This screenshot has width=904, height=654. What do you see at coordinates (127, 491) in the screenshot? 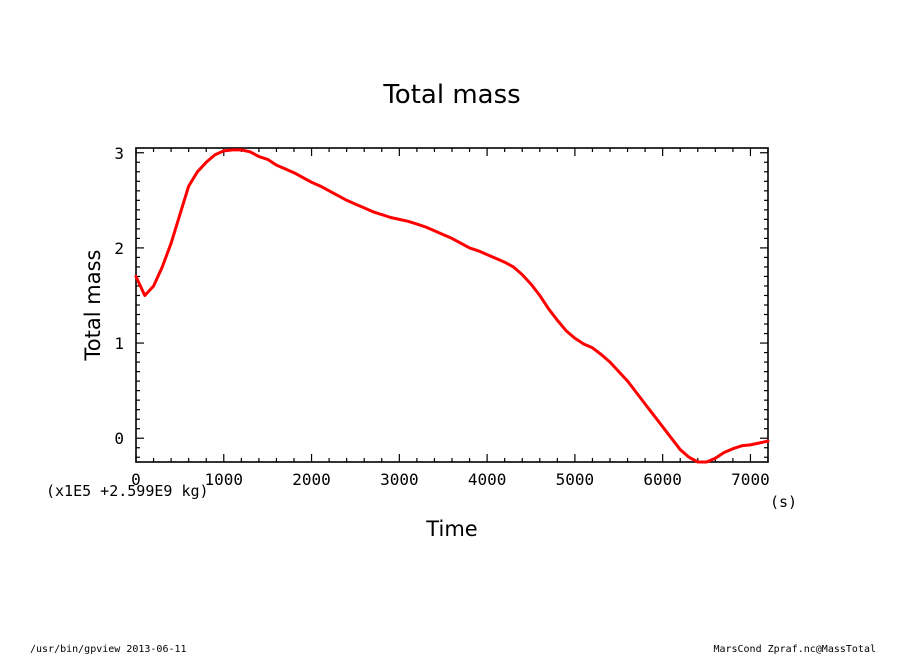
I see `y-unit-label: (x1E5 +2.599E9 kg)` at bounding box center [127, 491].